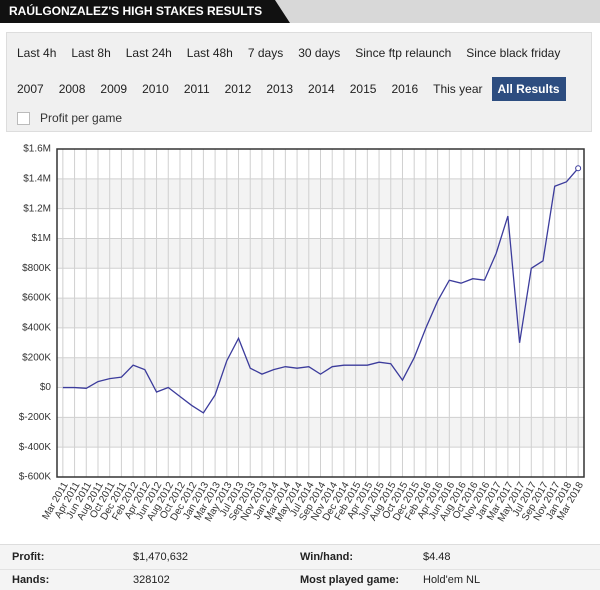 Image resolution: width=600 pixels, height=590 pixels. What do you see at coordinates (35, 447) in the screenshot?
I see `y-tick-label: $-400K` at bounding box center [35, 447].